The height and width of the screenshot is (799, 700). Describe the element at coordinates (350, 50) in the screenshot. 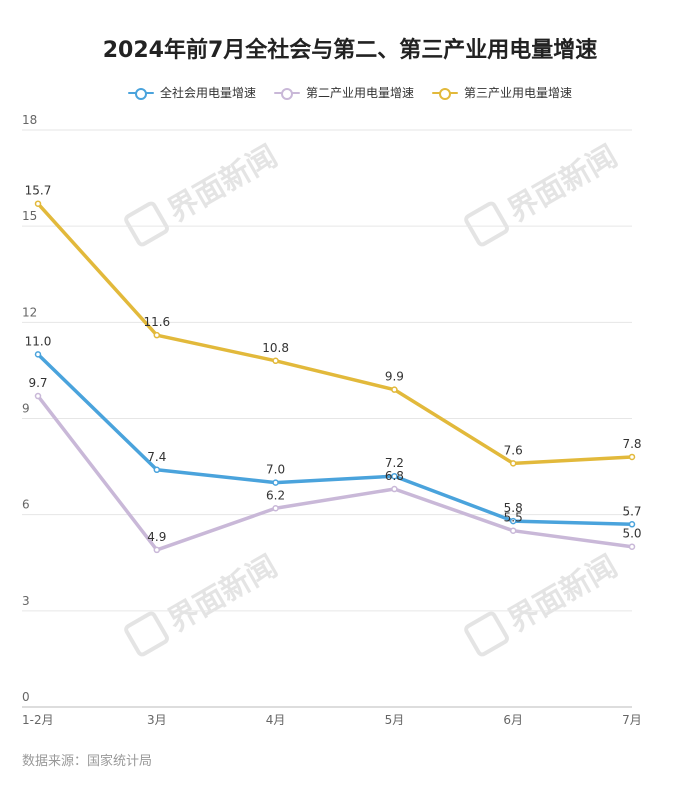

I see `chart-title: 2024年前7月全社会与第二、第三产业用电量增速` at that location.